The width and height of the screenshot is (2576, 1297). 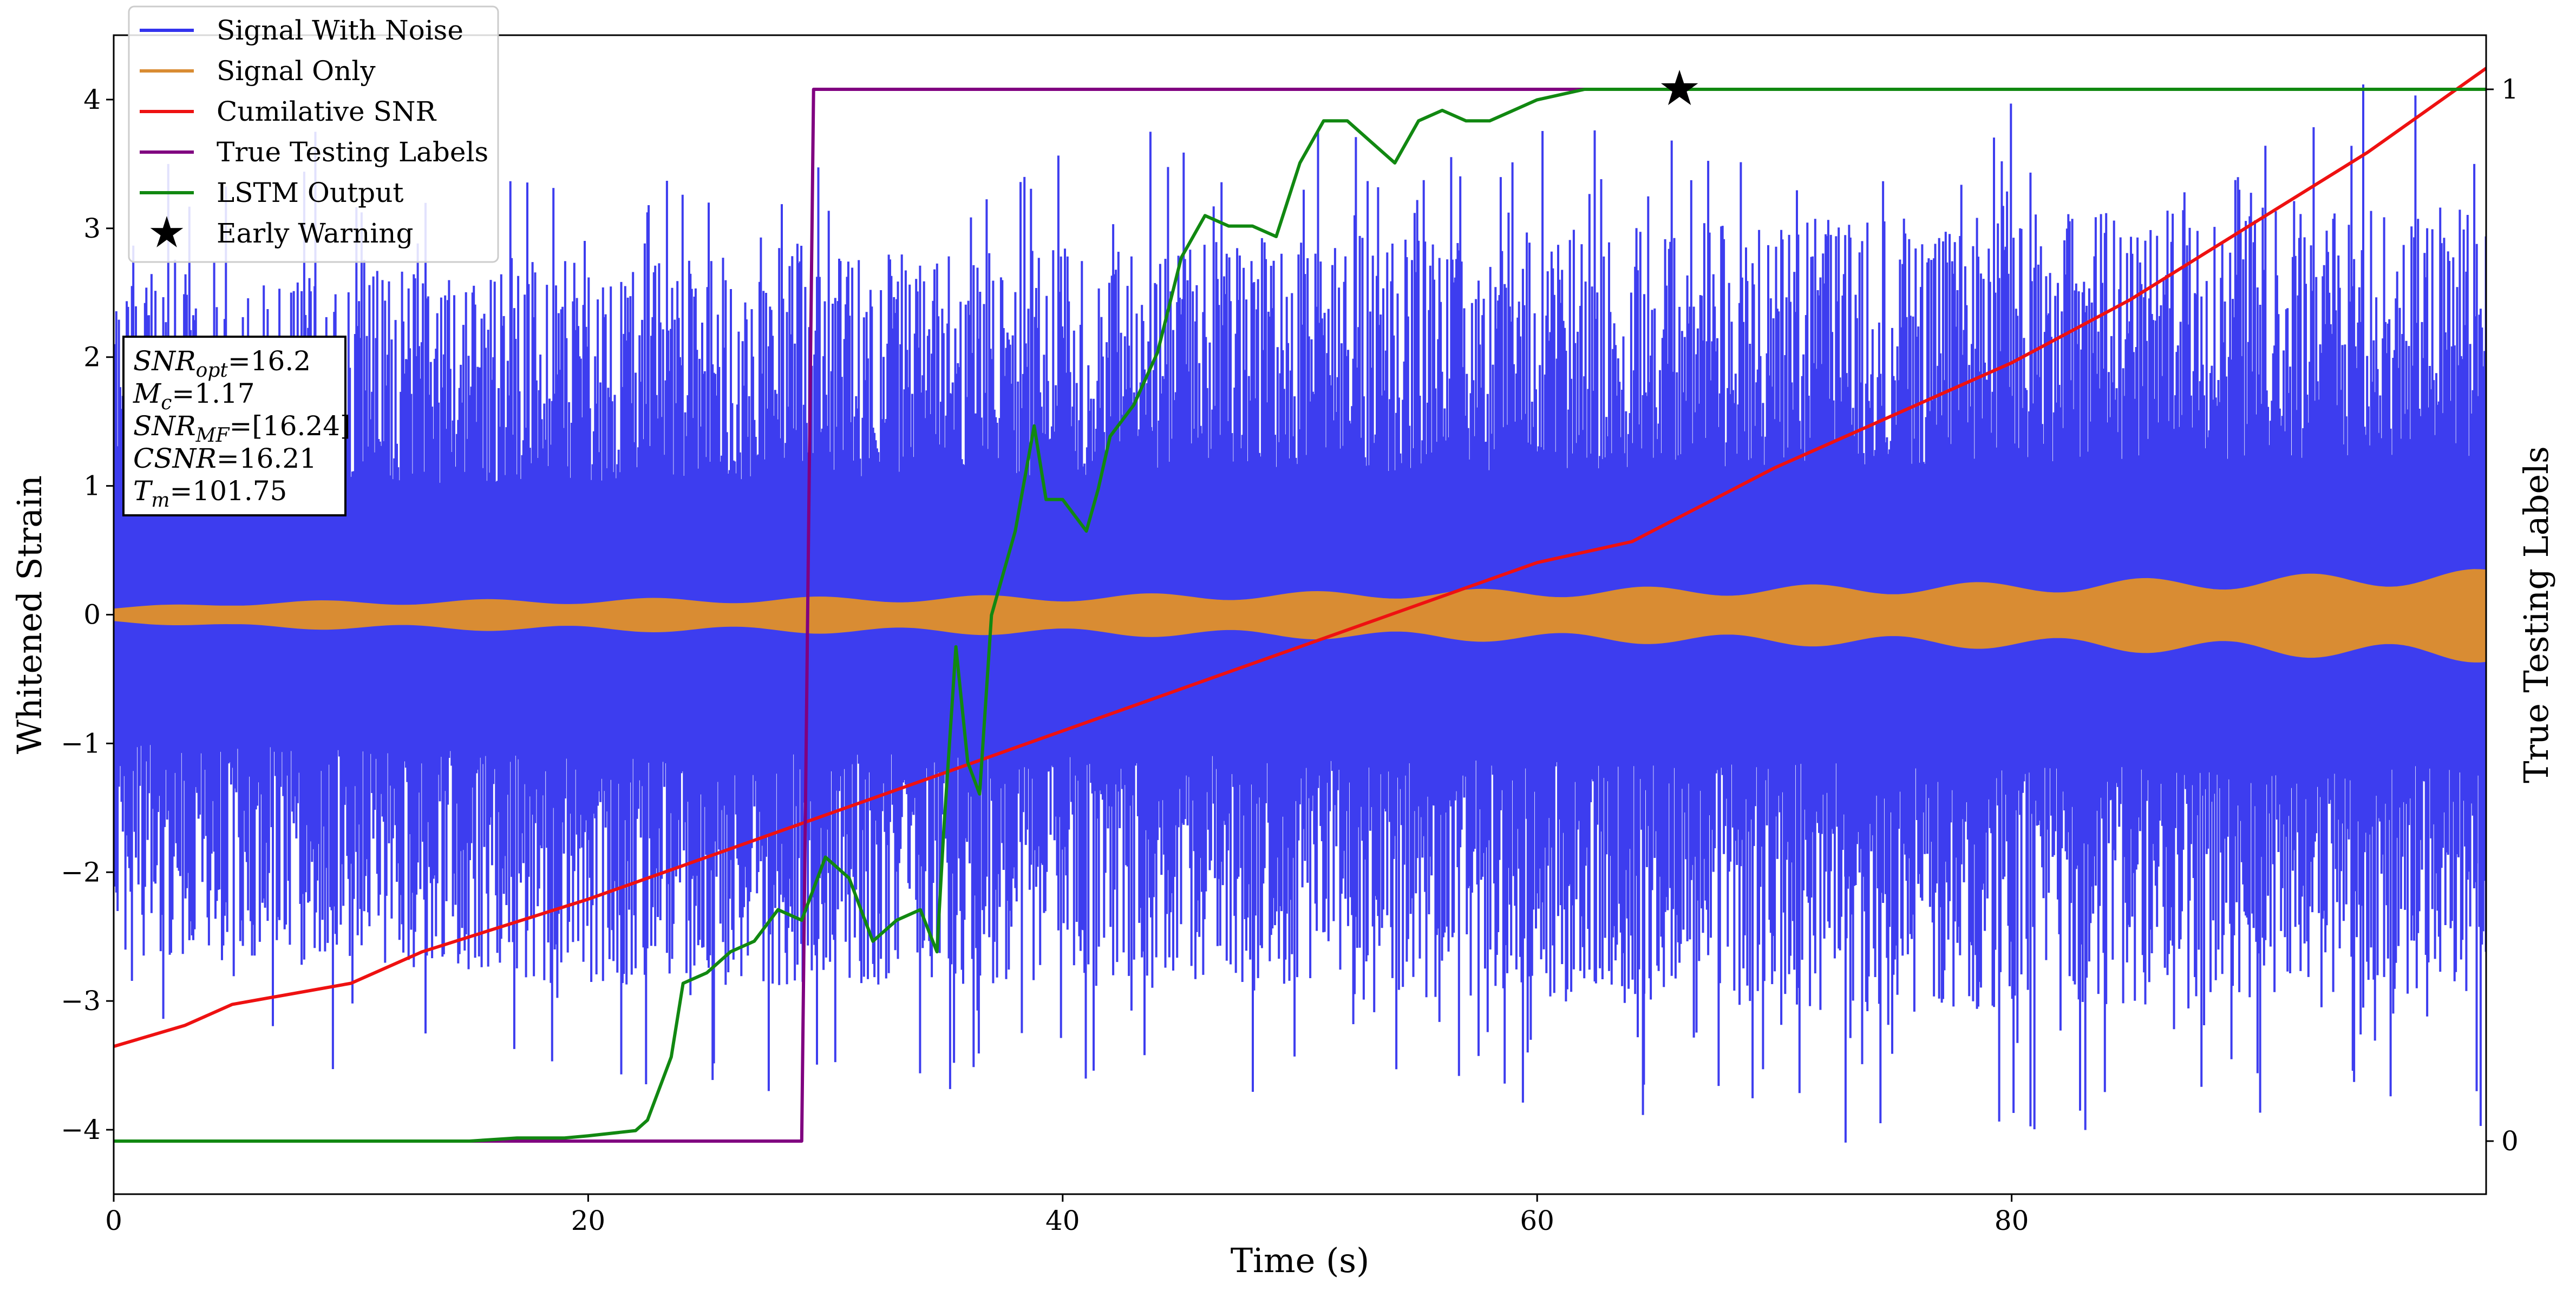 I want to click on x-tick-label: 80, so click(x=2012, y=1220).